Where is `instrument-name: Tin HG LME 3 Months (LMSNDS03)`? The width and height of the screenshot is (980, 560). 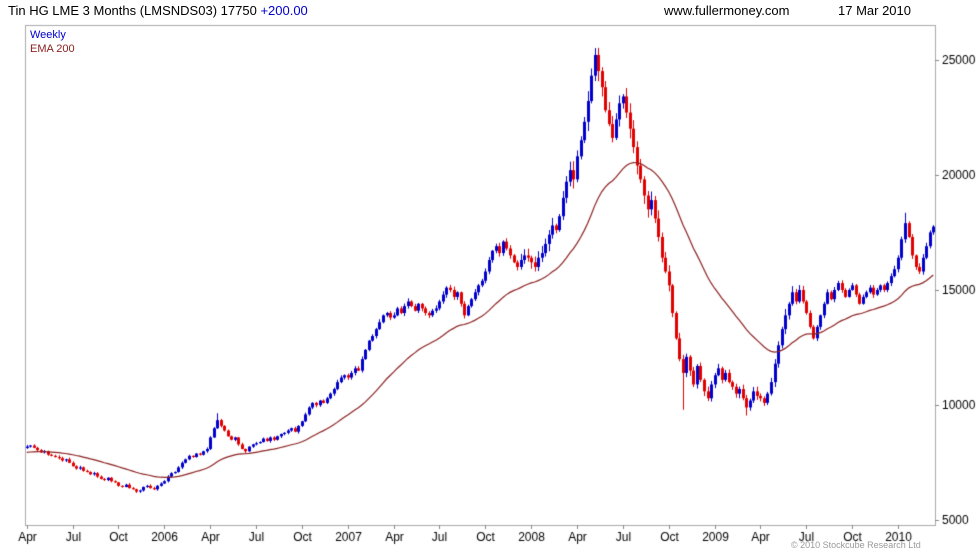 instrument-name: Tin HG LME 3 Months (LMSNDS03) is located at coordinates (113, 10).